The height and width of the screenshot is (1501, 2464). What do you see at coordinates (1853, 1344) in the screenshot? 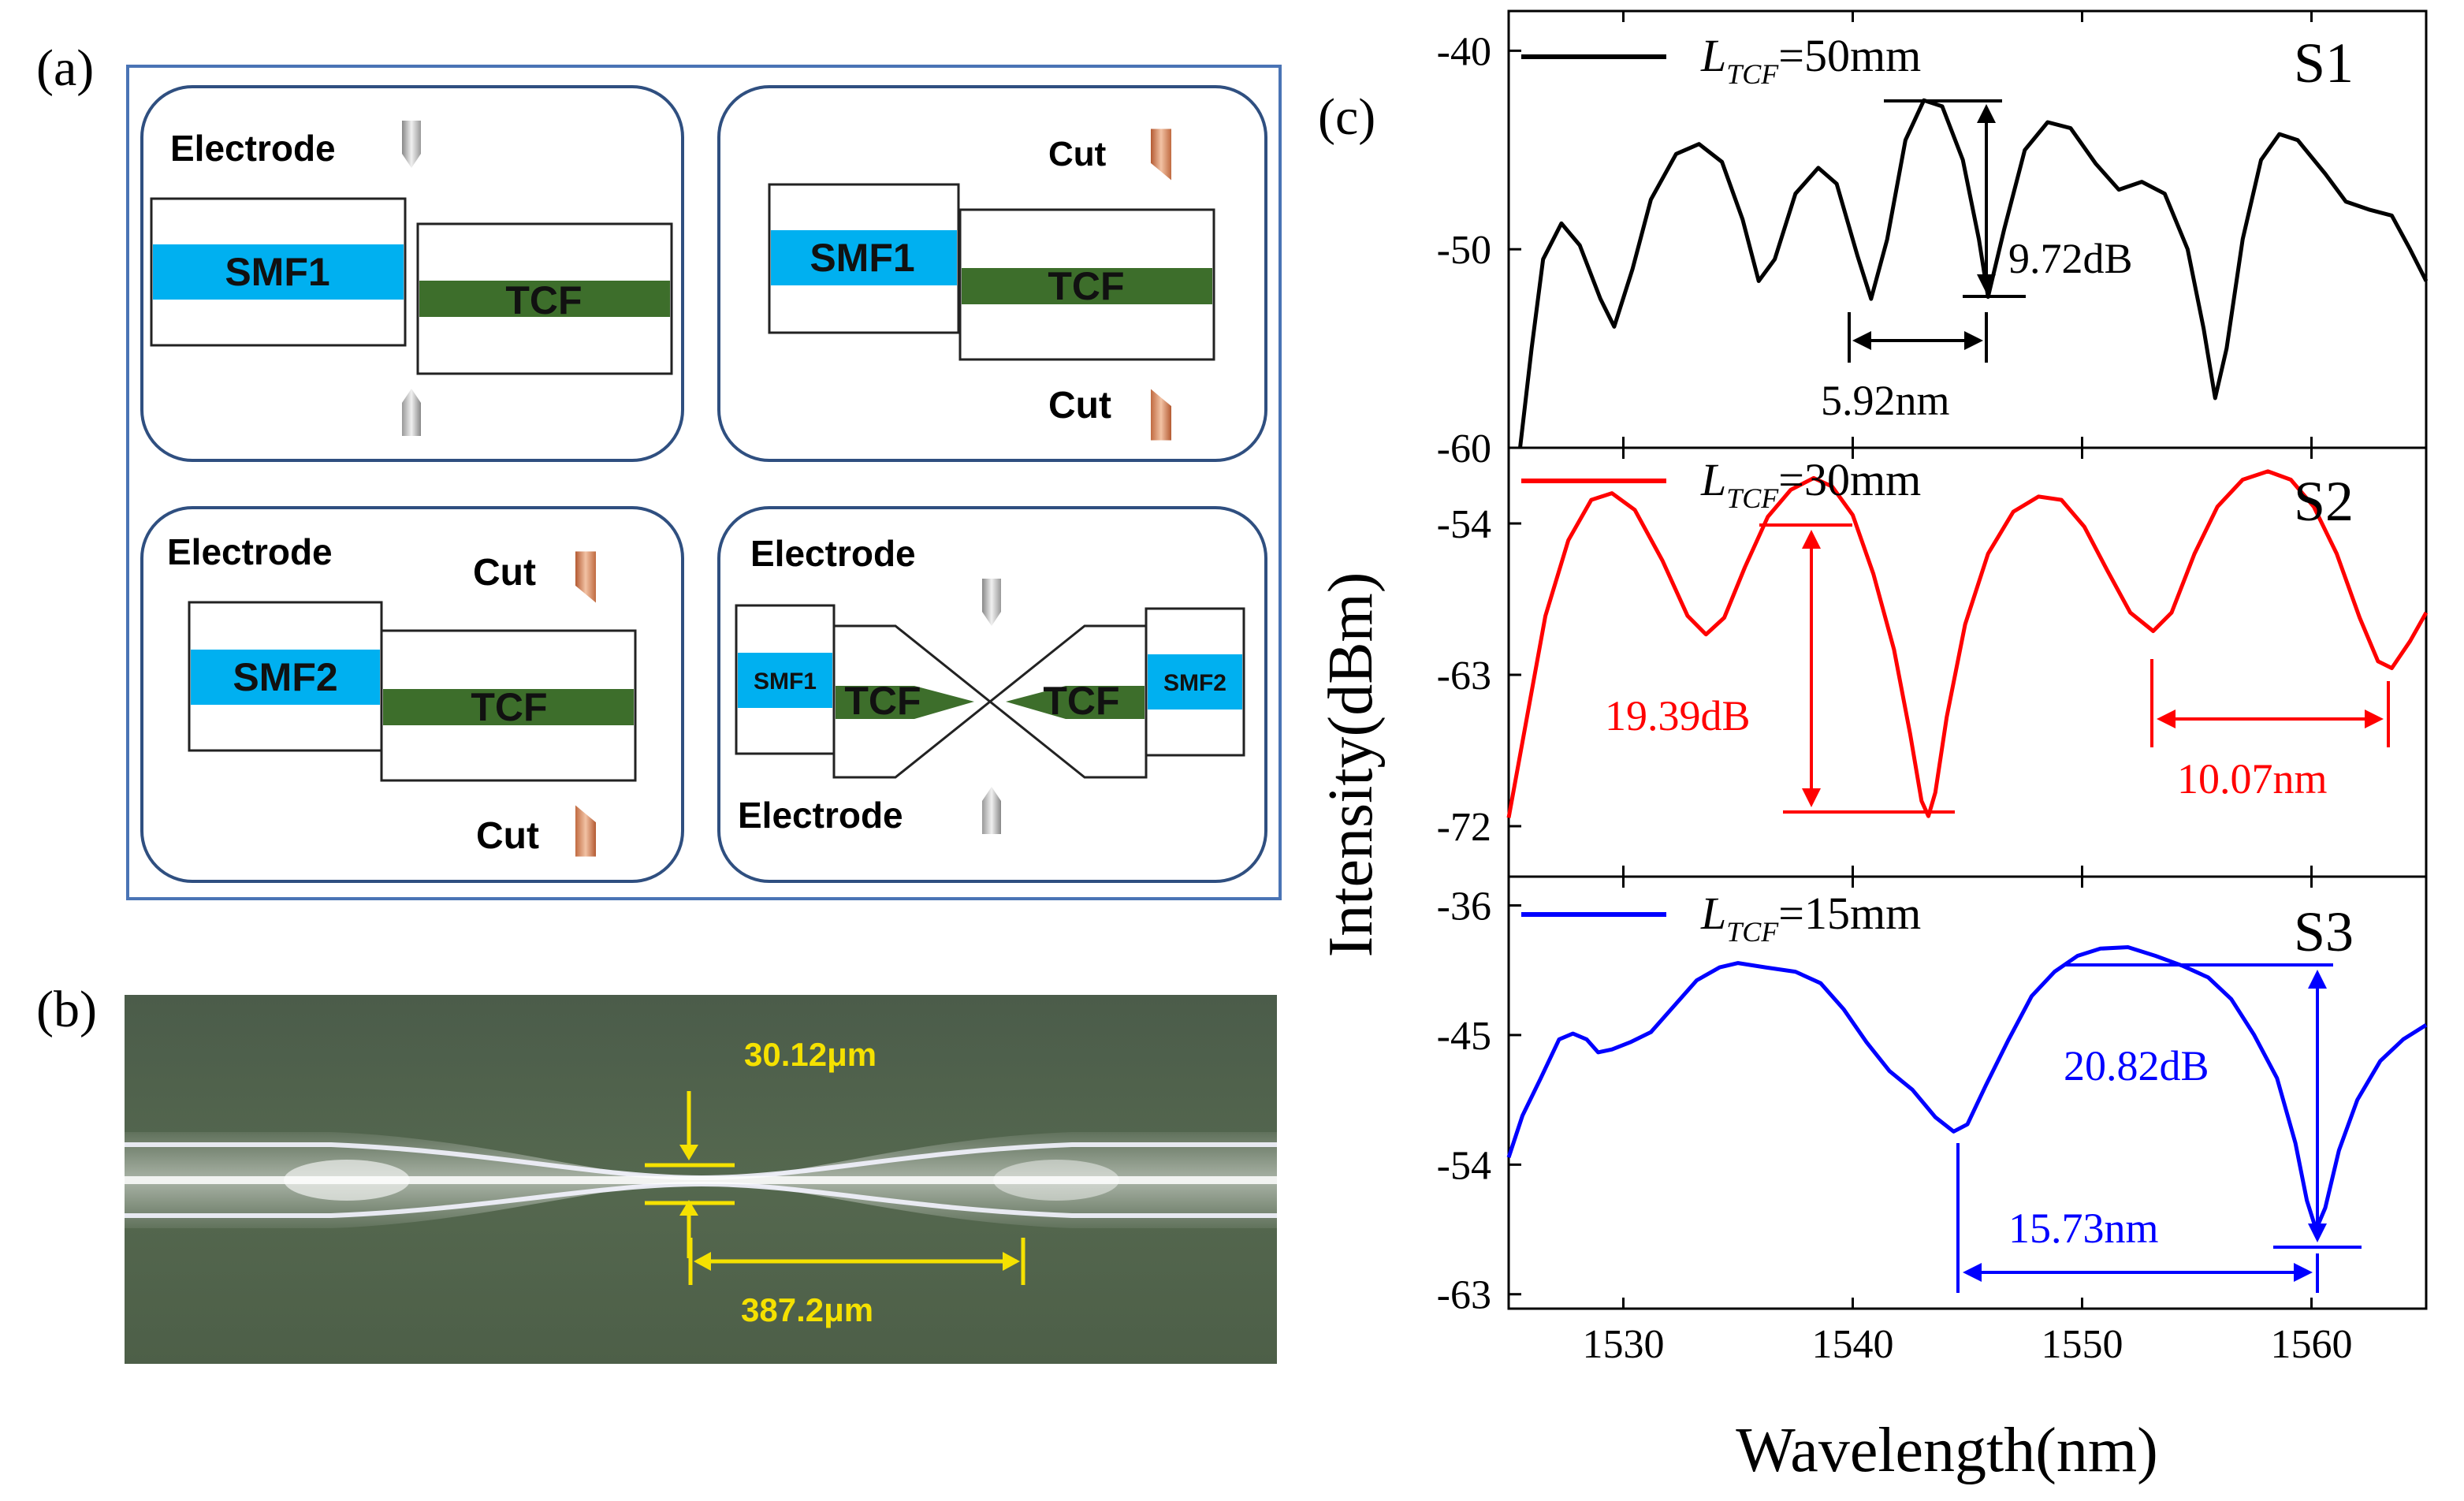
I see `xtick-label: 1540` at bounding box center [1853, 1344].